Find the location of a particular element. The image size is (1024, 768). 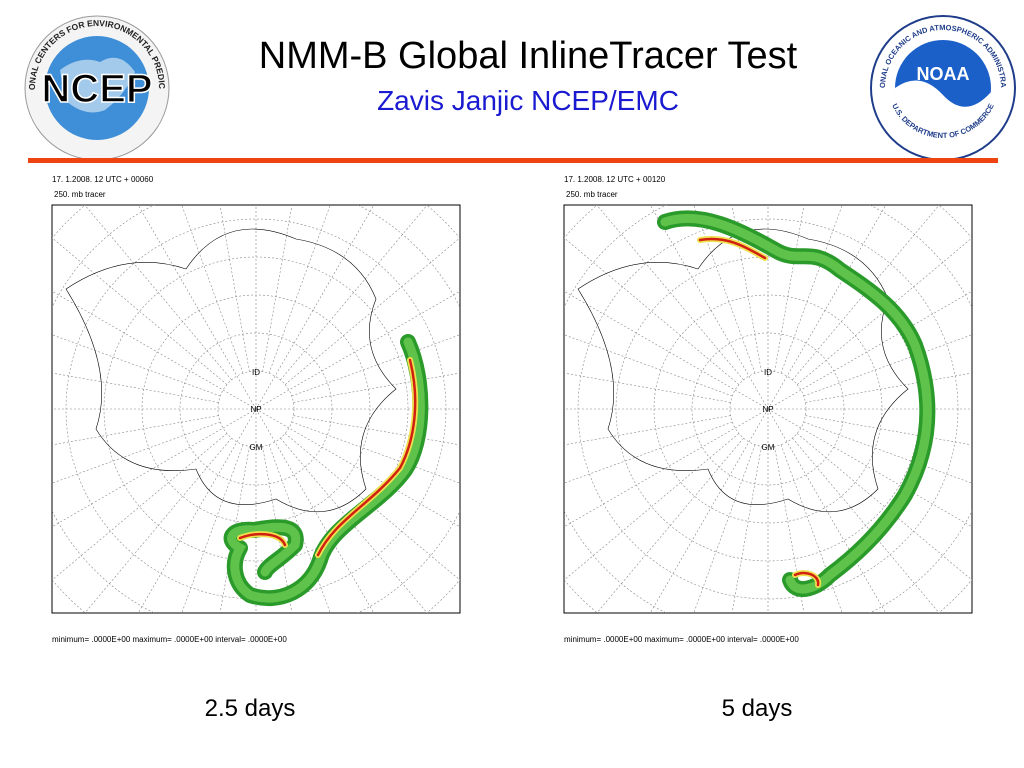

subtitle: Zavis Janjic NCEP/EMC is located at coordinates (528, 100).